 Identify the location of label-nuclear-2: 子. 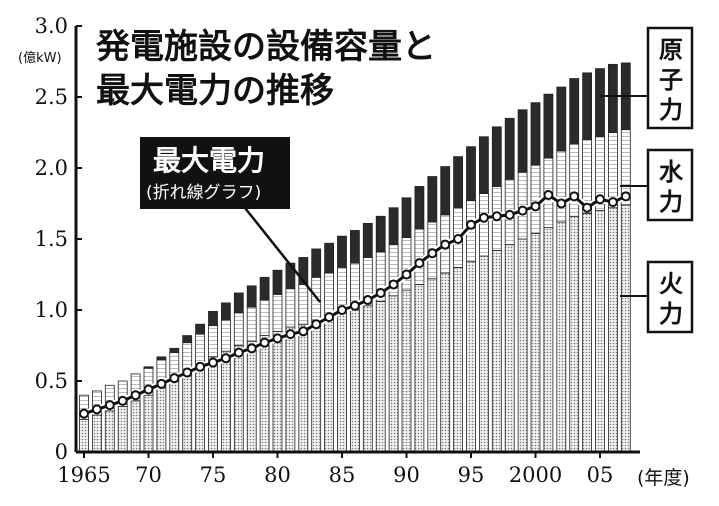
(671, 80).